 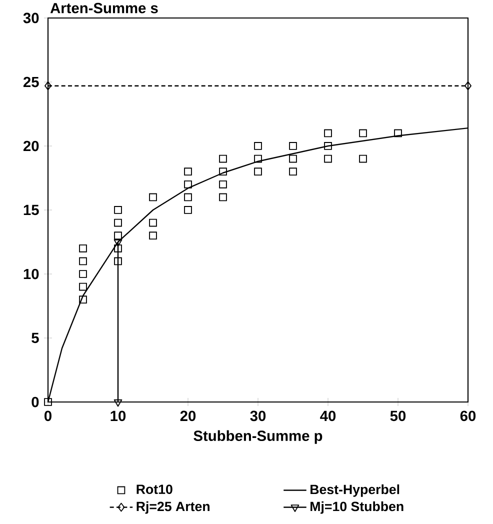 What do you see at coordinates (398, 416) in the screenshot?
I see `x-tick-label: 50` at bounding box center [398, 416].